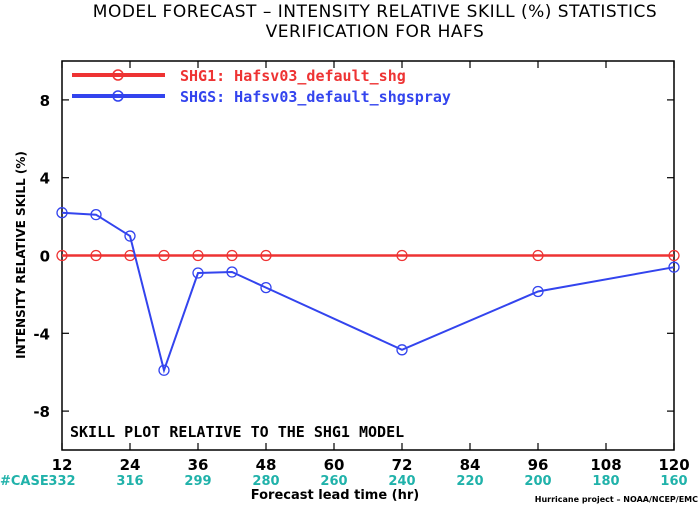 The width and height of the screenshot is (700, 506). Describe the element at coordinates (130, 465) in the screenshot. I see `x-tick-label: 24` at that location.